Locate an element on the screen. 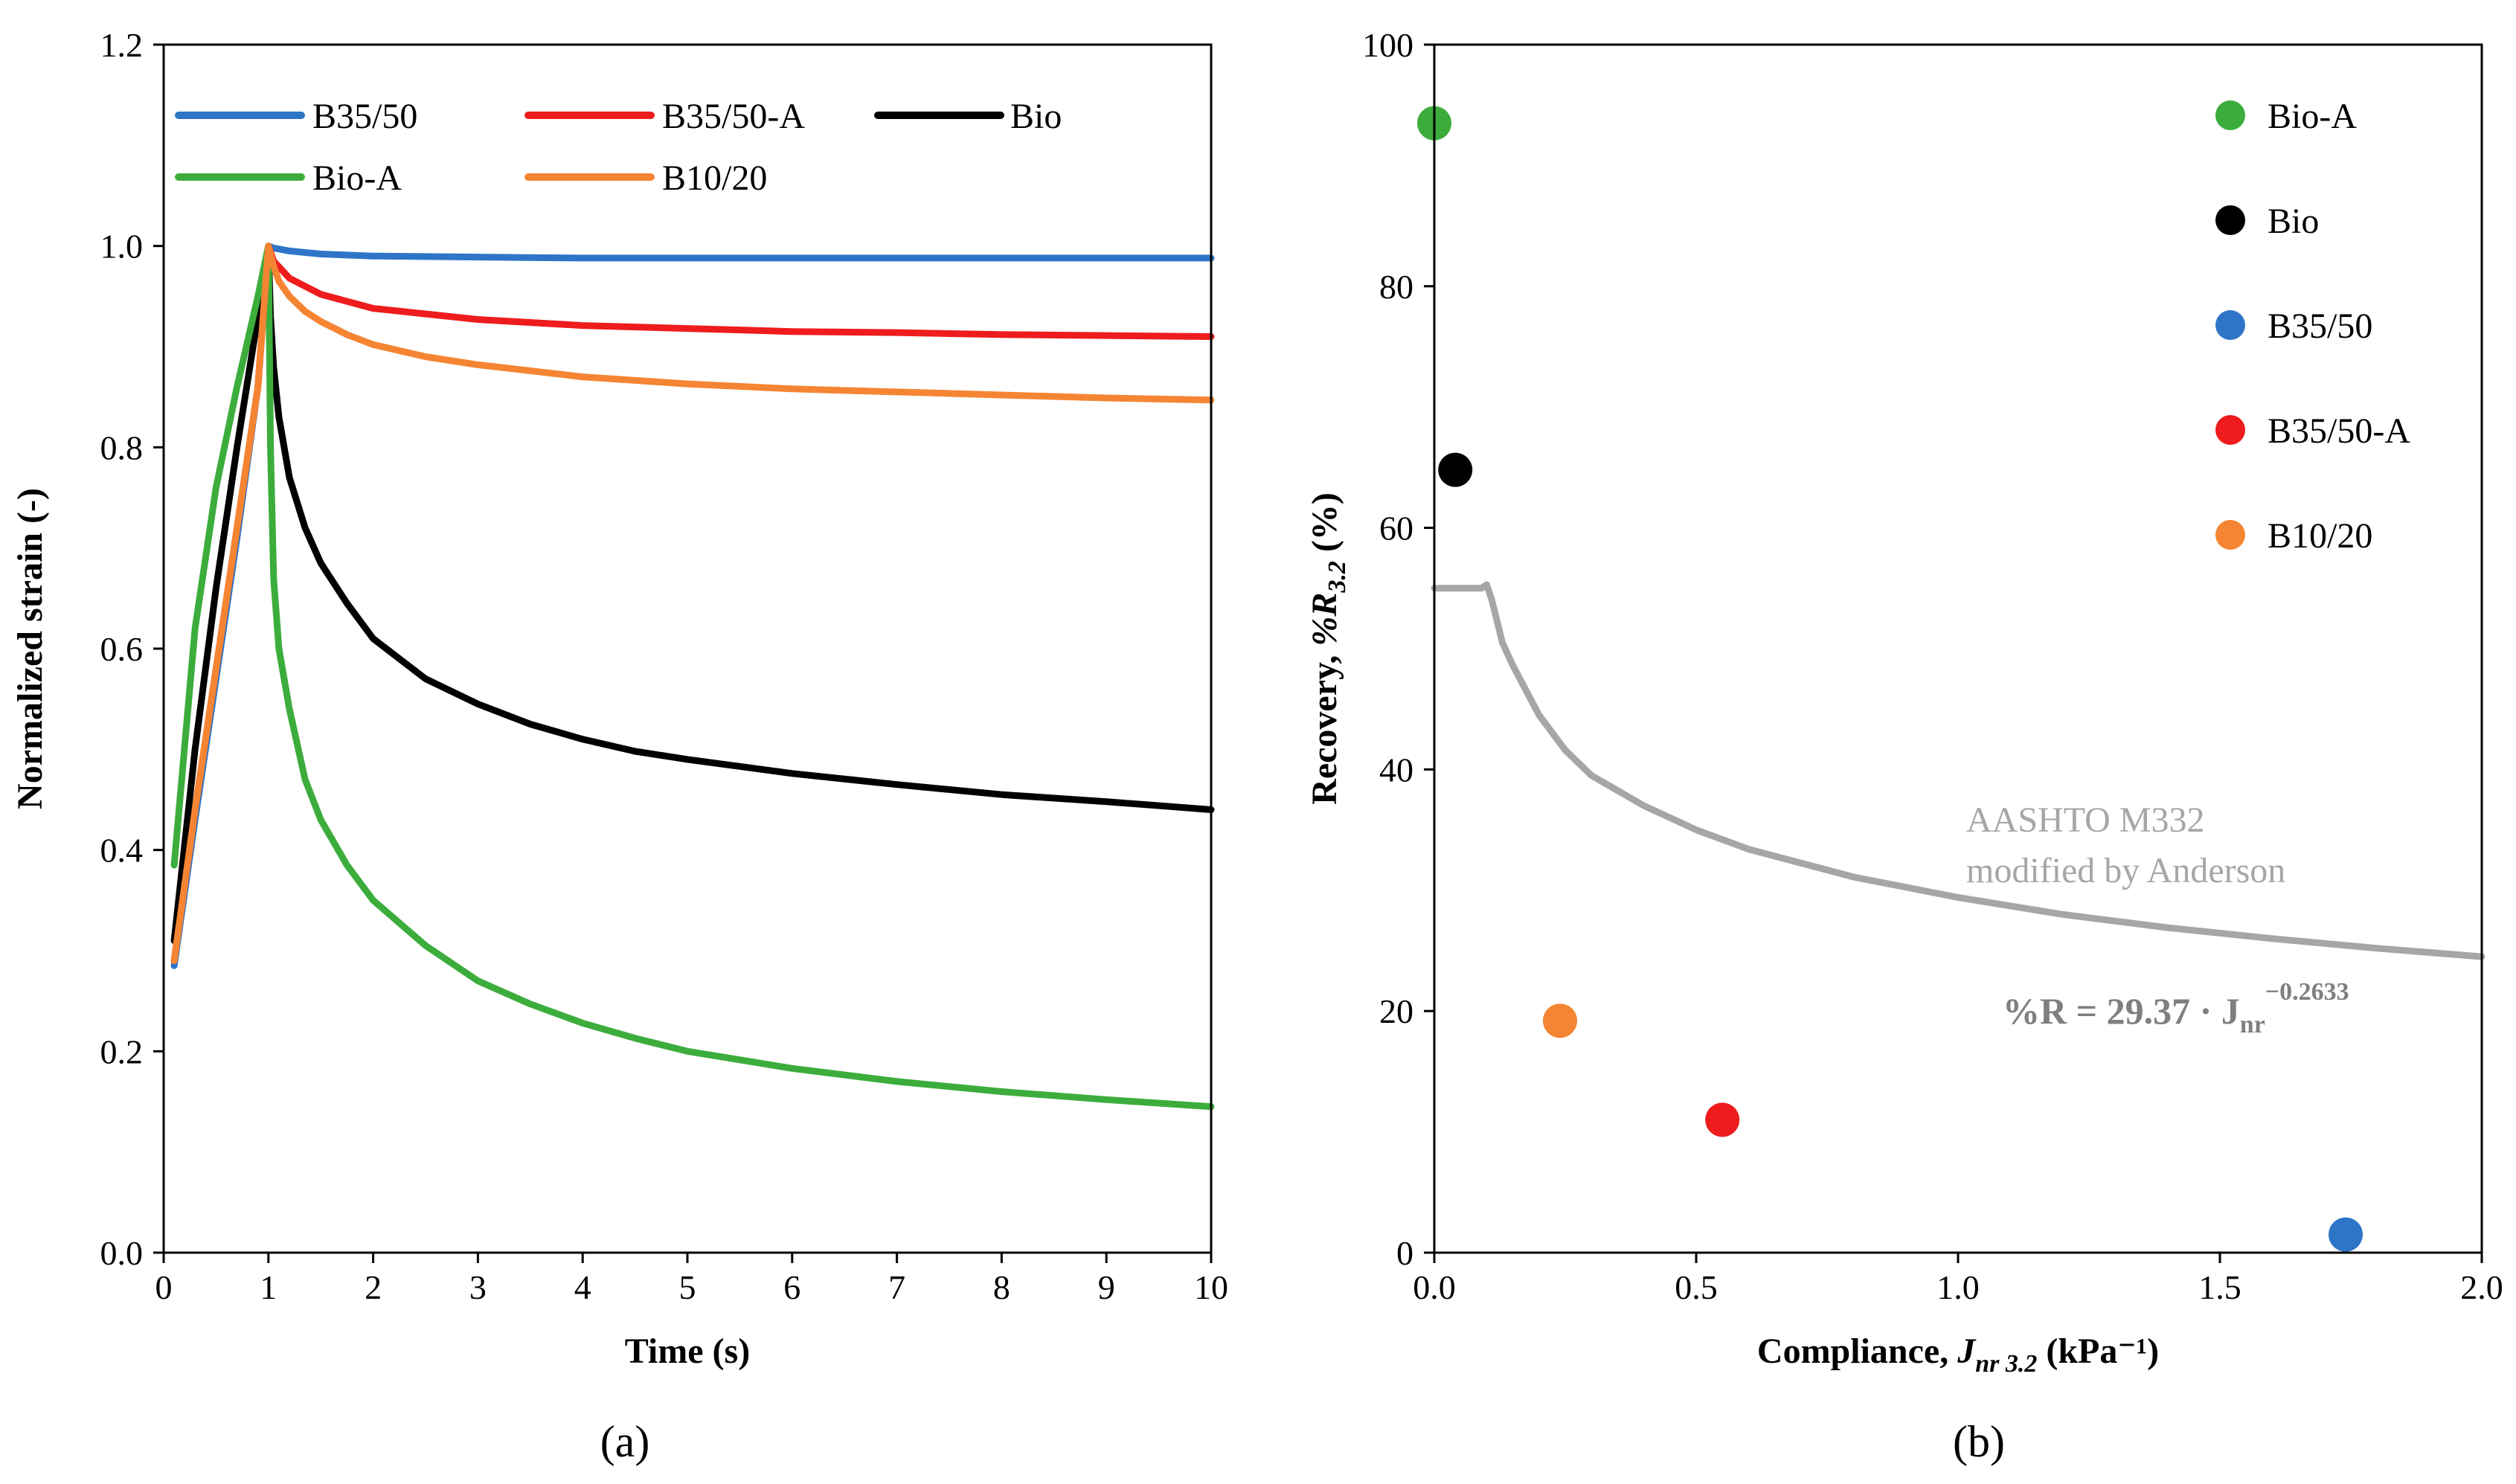 The height and width of the screenshot is (1484, 2516). chart-a-y-tick-label: 0.4 is located at coordinates (122, 851).